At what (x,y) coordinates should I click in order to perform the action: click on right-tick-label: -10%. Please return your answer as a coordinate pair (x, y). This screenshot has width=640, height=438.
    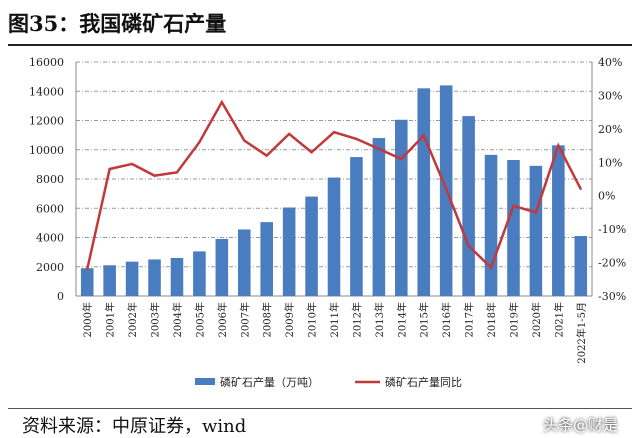
    Looking at the image, I should click on (612, 229).